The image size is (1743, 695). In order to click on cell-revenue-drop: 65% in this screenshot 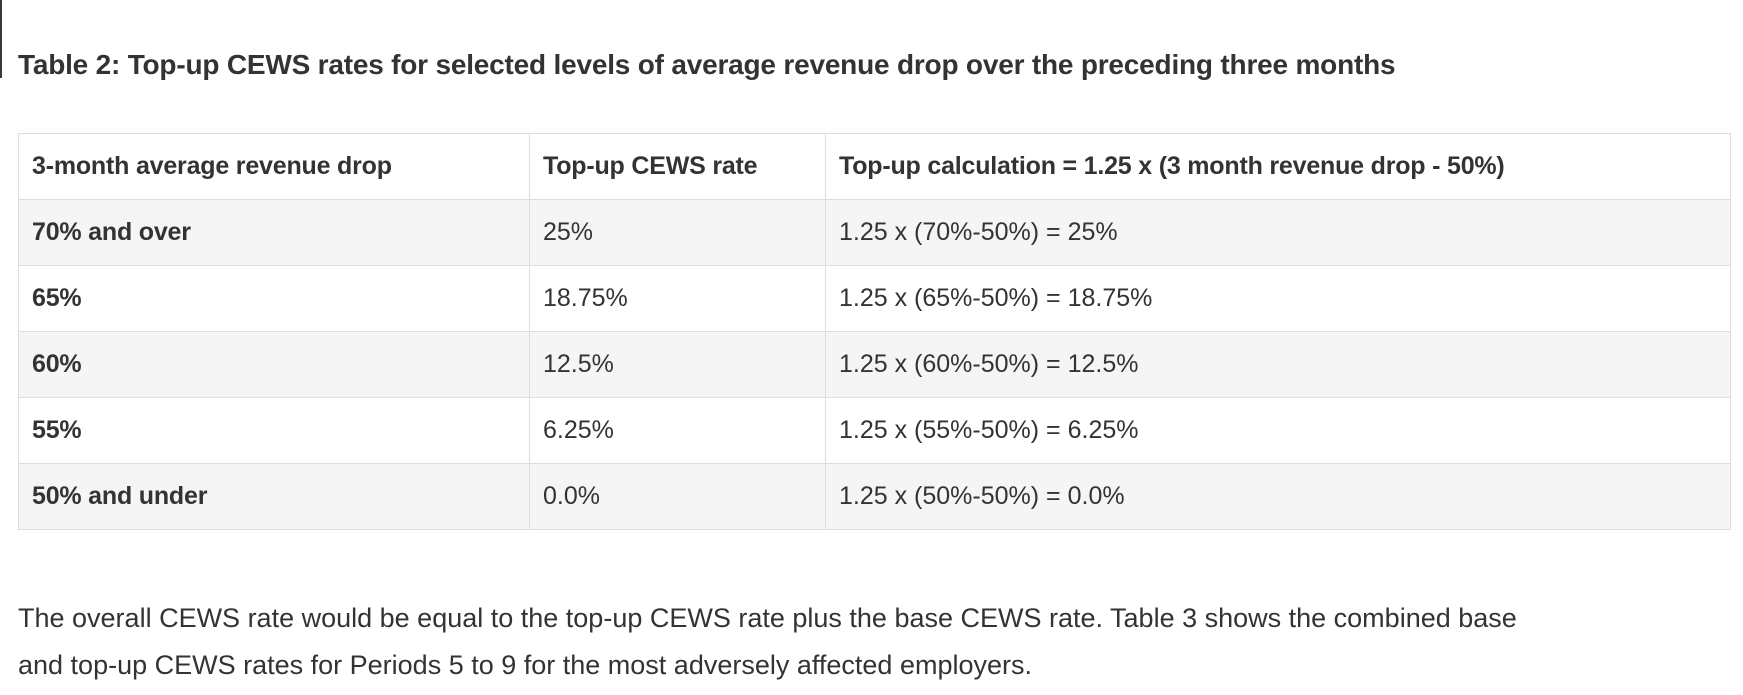, I will do `click(274, 298)`.